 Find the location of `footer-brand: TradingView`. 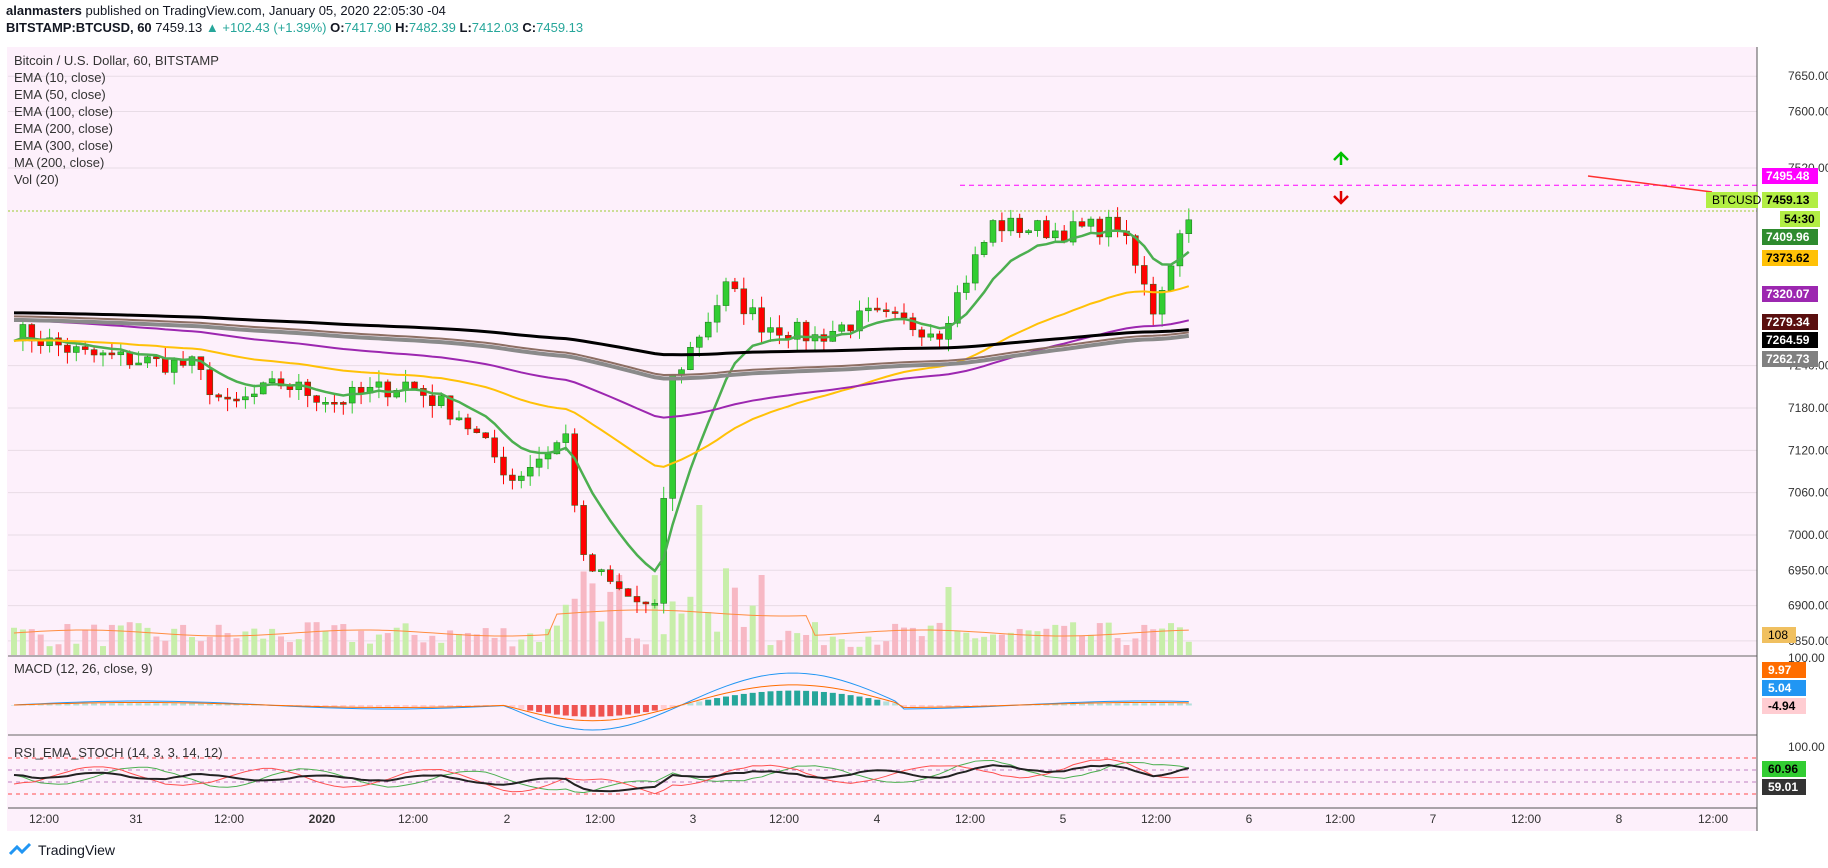

footer-brand: TradingView is located at coordinates (61, 850).